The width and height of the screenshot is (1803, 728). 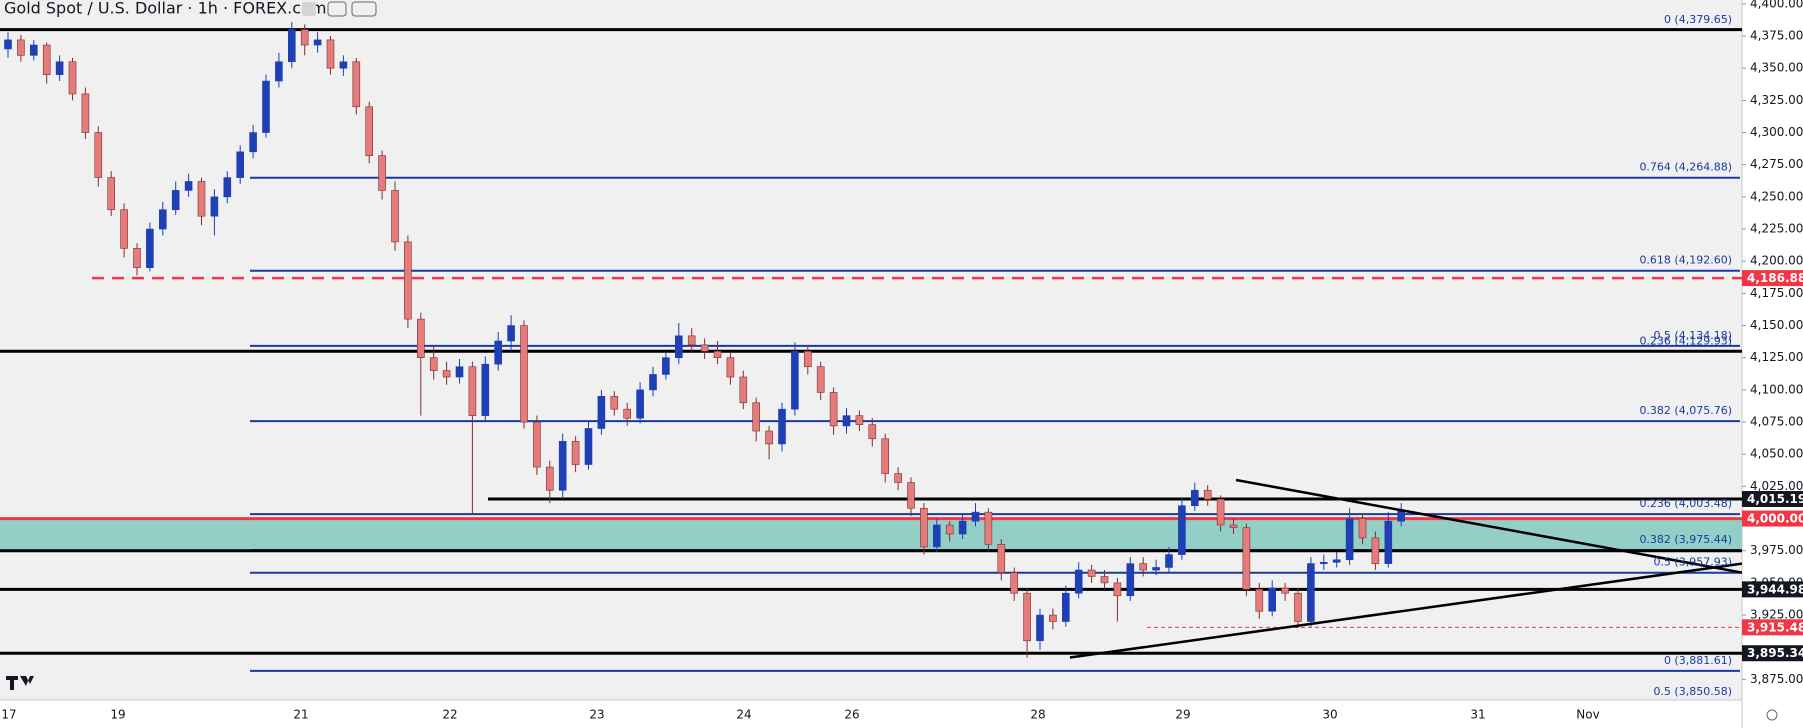 What do you see at coordinates (1776, 293) in the screenshot?
I see `y-tick-label: 4,175.00` at bounding box center [1776, 293].